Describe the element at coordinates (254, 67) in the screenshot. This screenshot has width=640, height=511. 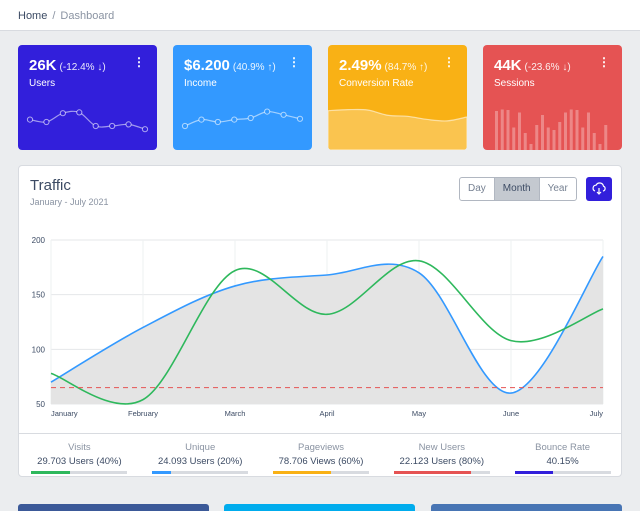
I see `widget-change: (40.9% ↑)` at that location.